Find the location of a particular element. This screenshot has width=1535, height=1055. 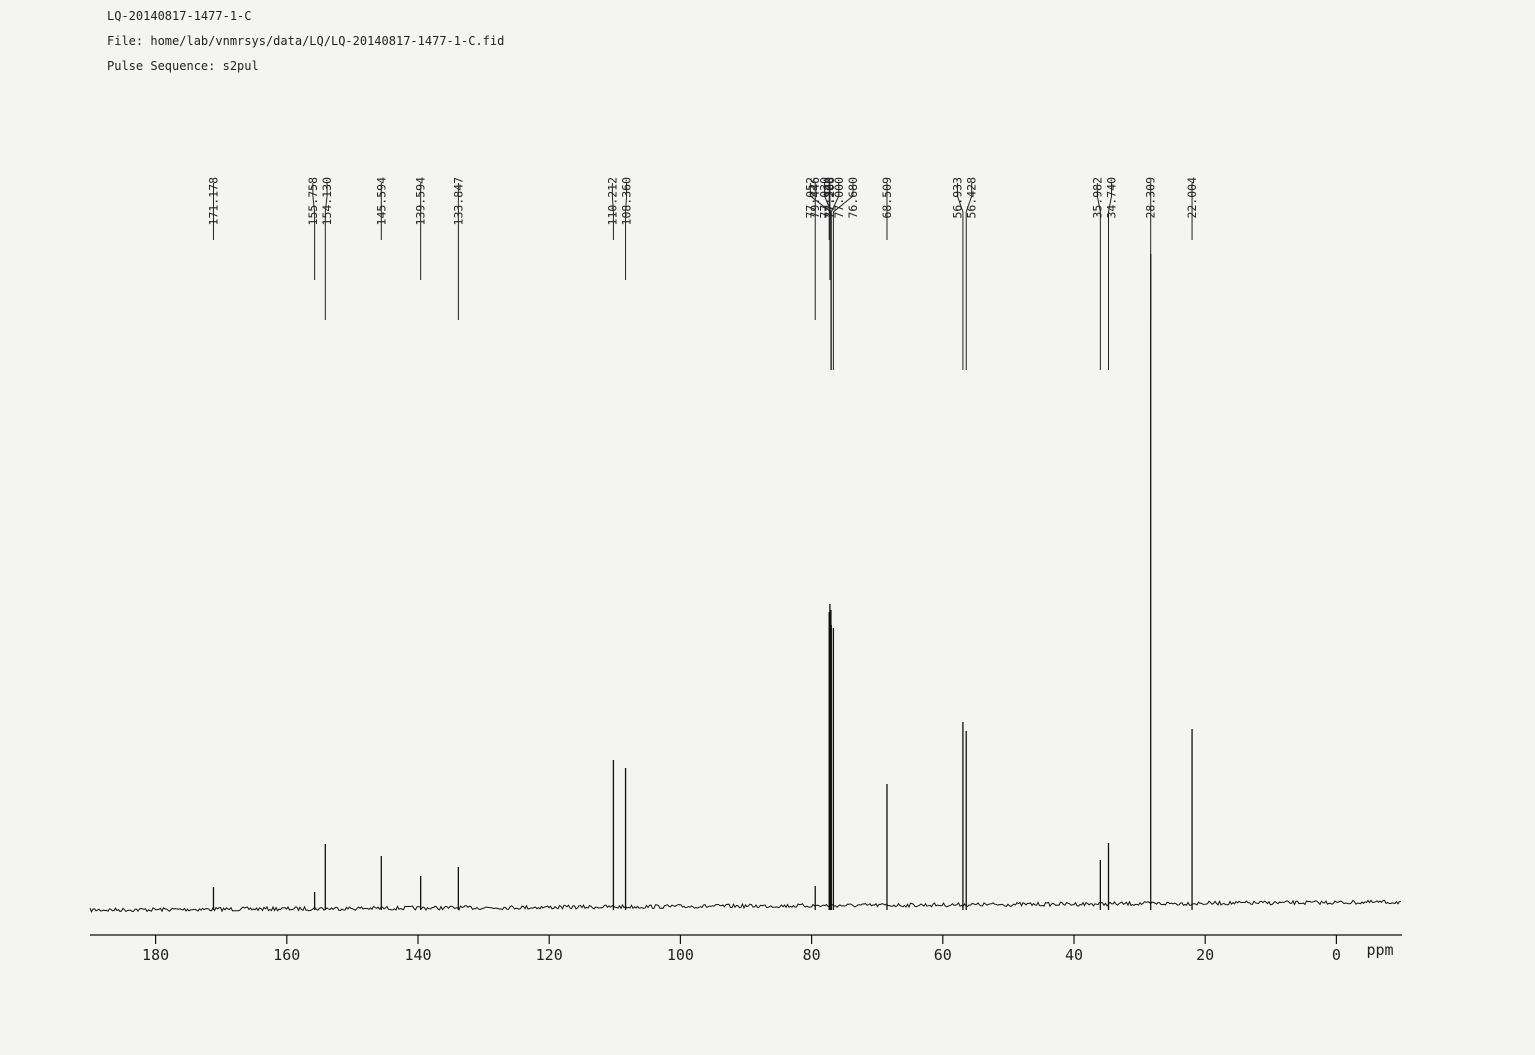

x-tick-label: 100 is located at coordinates (680, 955).